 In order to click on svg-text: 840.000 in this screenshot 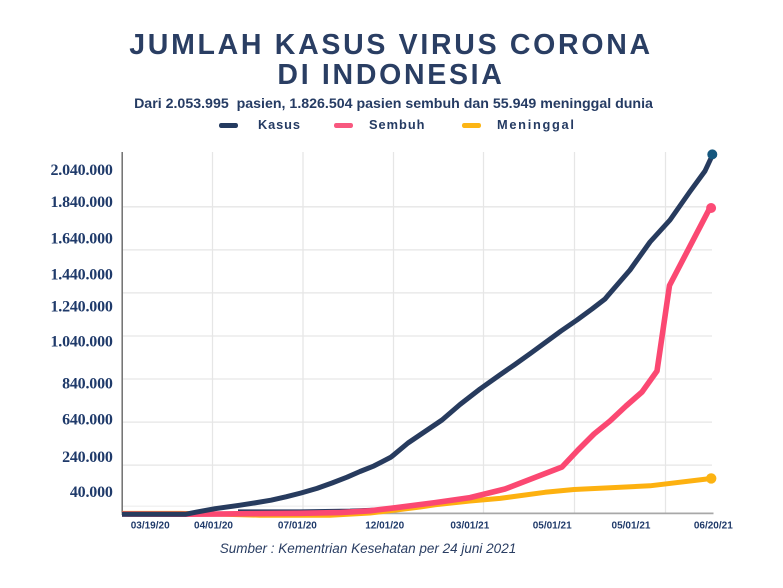, I will do `click(87, 383)`.